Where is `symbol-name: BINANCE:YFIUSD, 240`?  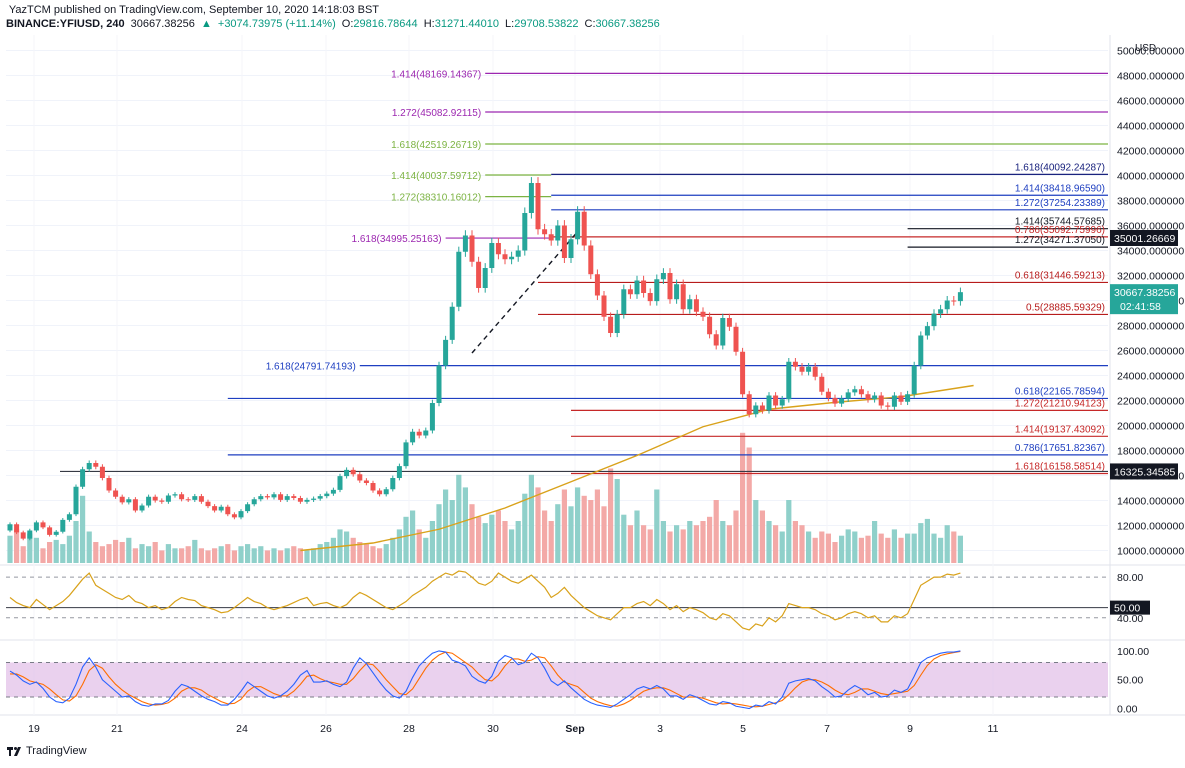 symbol-name: BINANCE:YFIUSD, 240 is located at coordinates (65, 24).